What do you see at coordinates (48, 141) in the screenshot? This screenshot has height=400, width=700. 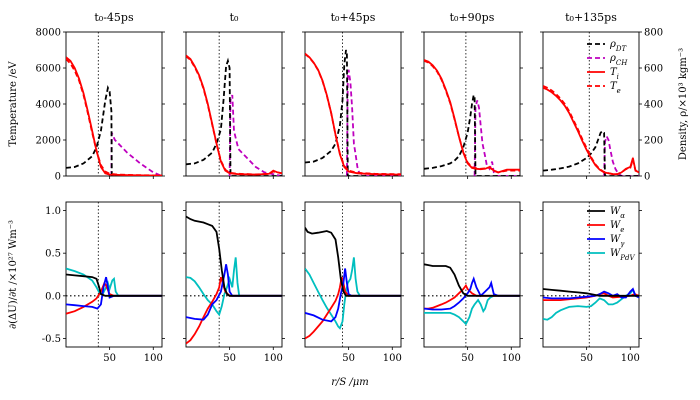 I see `y-tick-label-temperature: 2000` at bounding box center [48, 141].